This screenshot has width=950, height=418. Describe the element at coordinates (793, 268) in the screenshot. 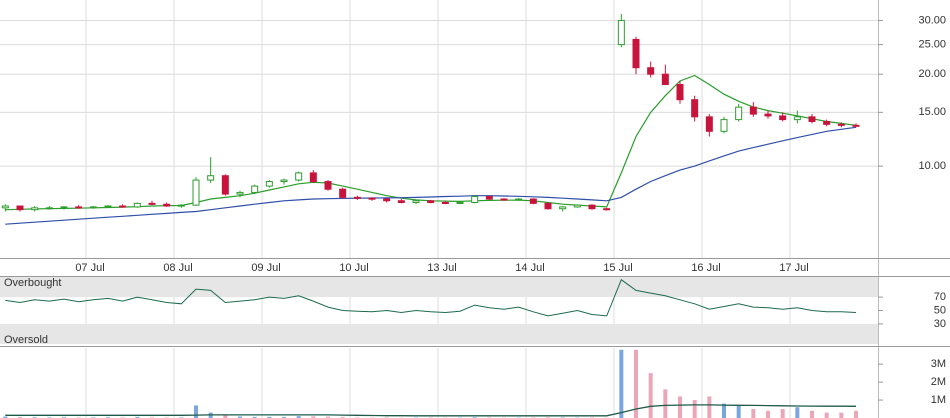

I see `x-tick-label: 17 Jul` at that location.